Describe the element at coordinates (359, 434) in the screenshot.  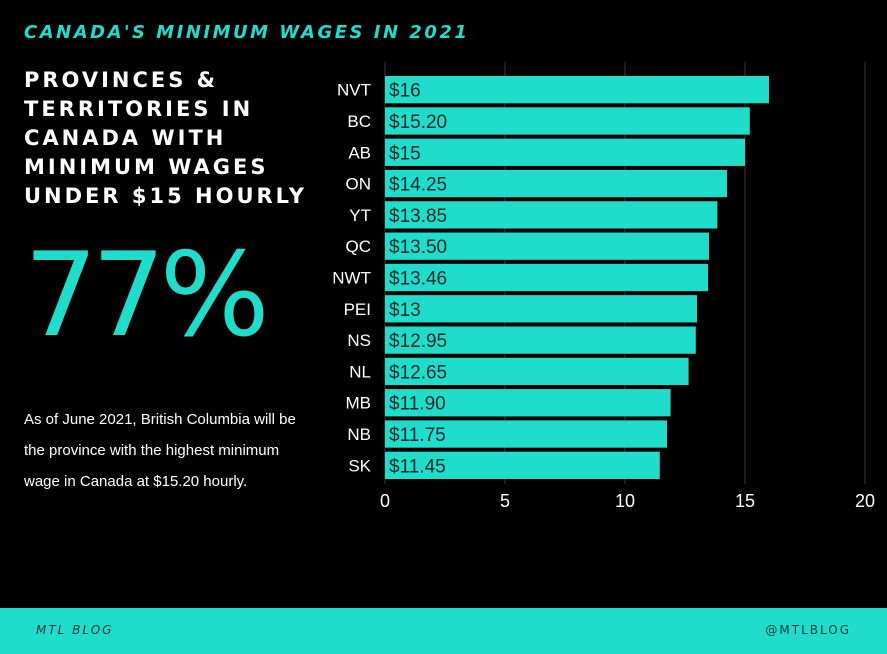
I see `category-label: NB` at that location.